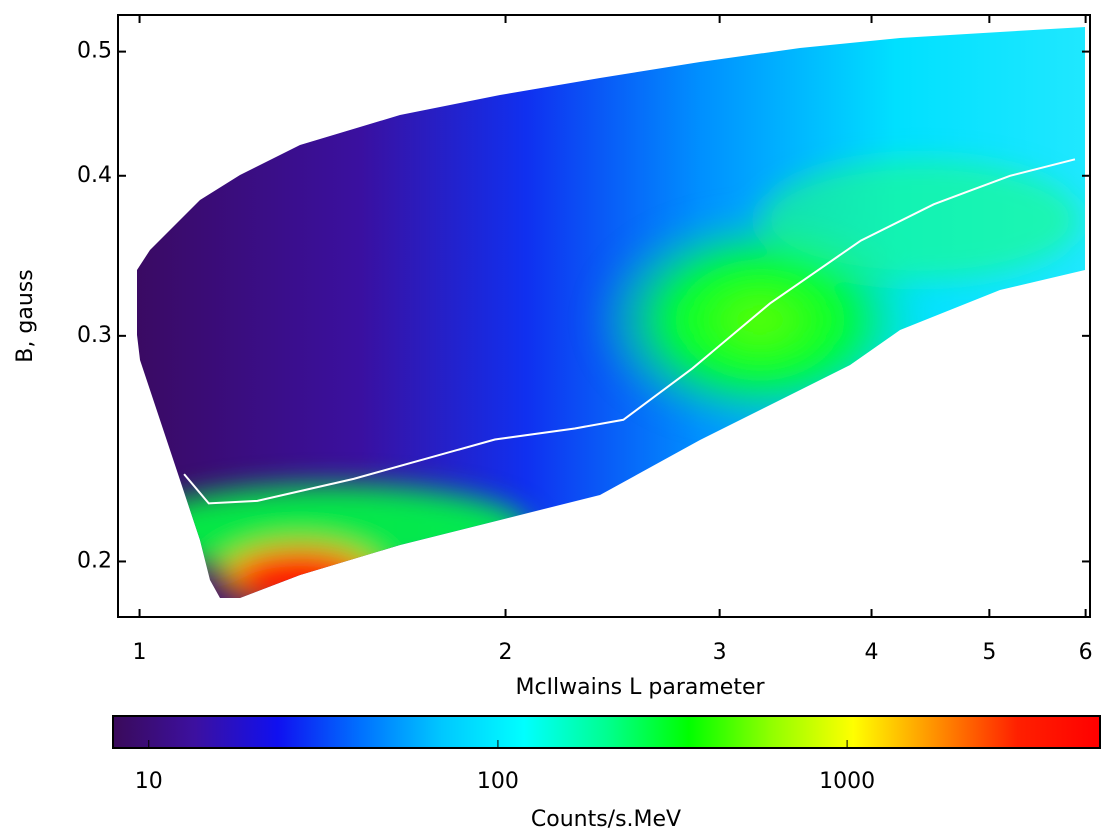 The width and height of the screenshot is (1101, 840). What do you see at coordinates (872, 652) in the screenshot?
I see `x-tick-label: 4` at bounding box center [872, 652].